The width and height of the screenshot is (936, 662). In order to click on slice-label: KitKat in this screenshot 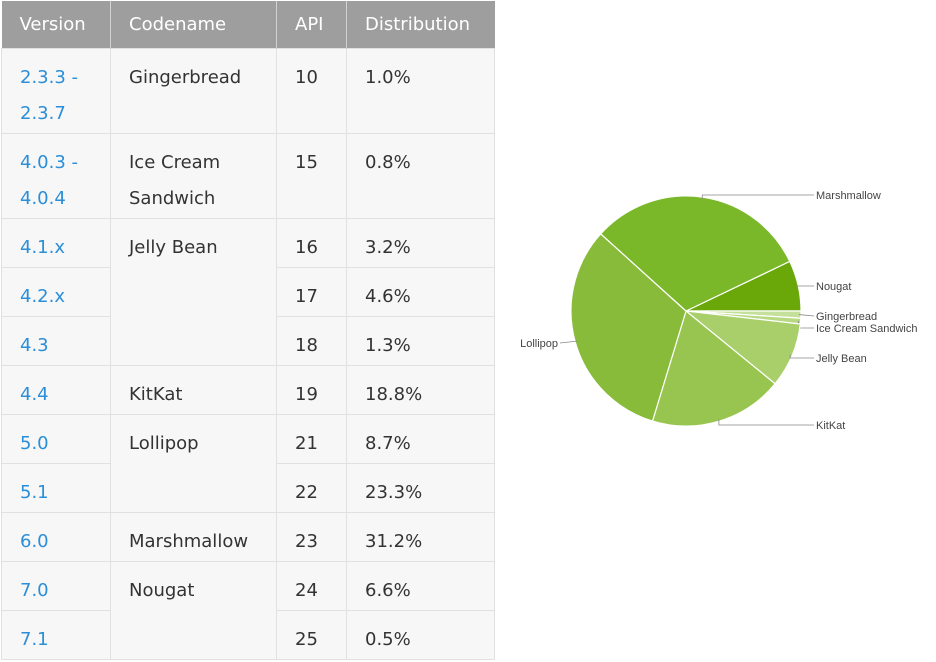, I will do `click(830, 426)`.